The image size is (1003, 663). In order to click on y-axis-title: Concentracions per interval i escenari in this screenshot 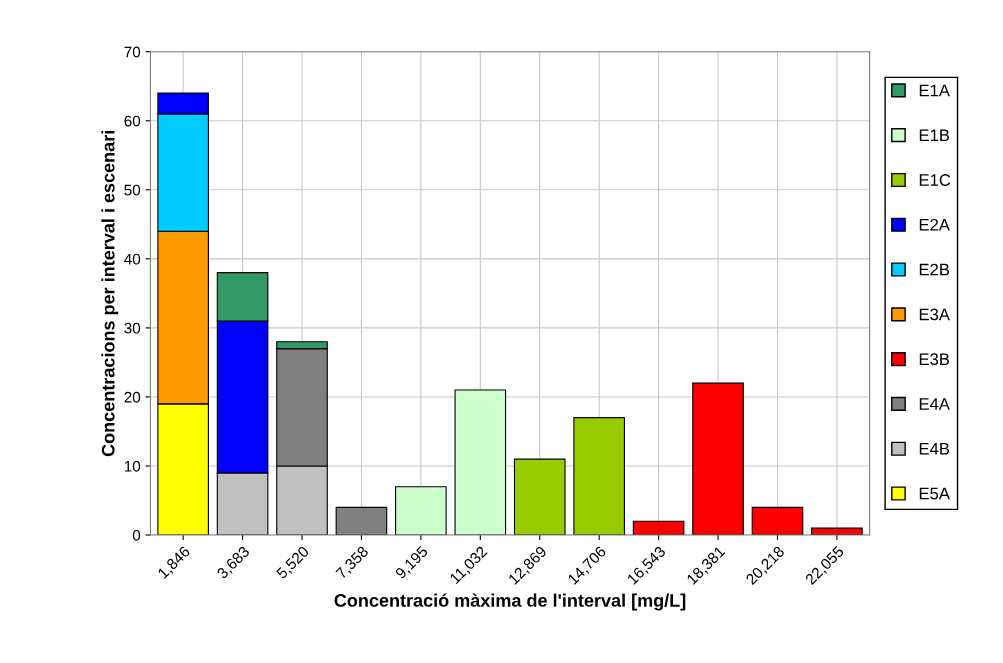, I will do `click(110, 294)`.